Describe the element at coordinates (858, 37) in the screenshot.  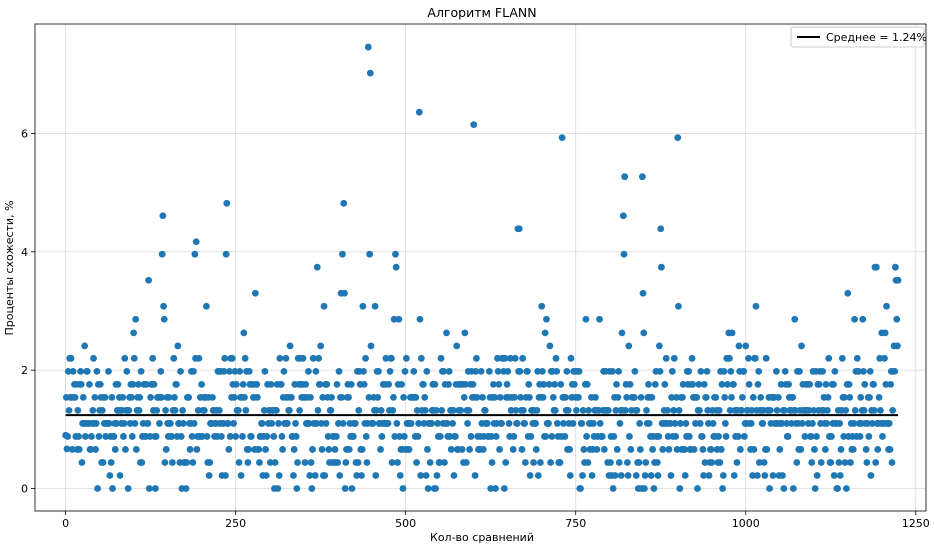
I see `legend: Среднее = 1.24%` at that location.